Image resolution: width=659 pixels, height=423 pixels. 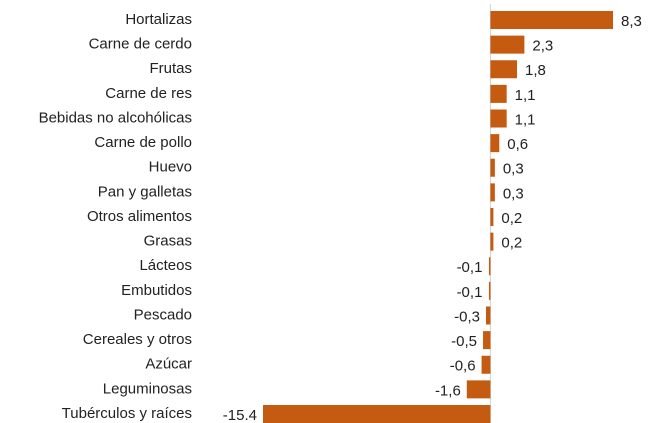 I want to click on value-label: 2,3, so click(x=542, y=46).